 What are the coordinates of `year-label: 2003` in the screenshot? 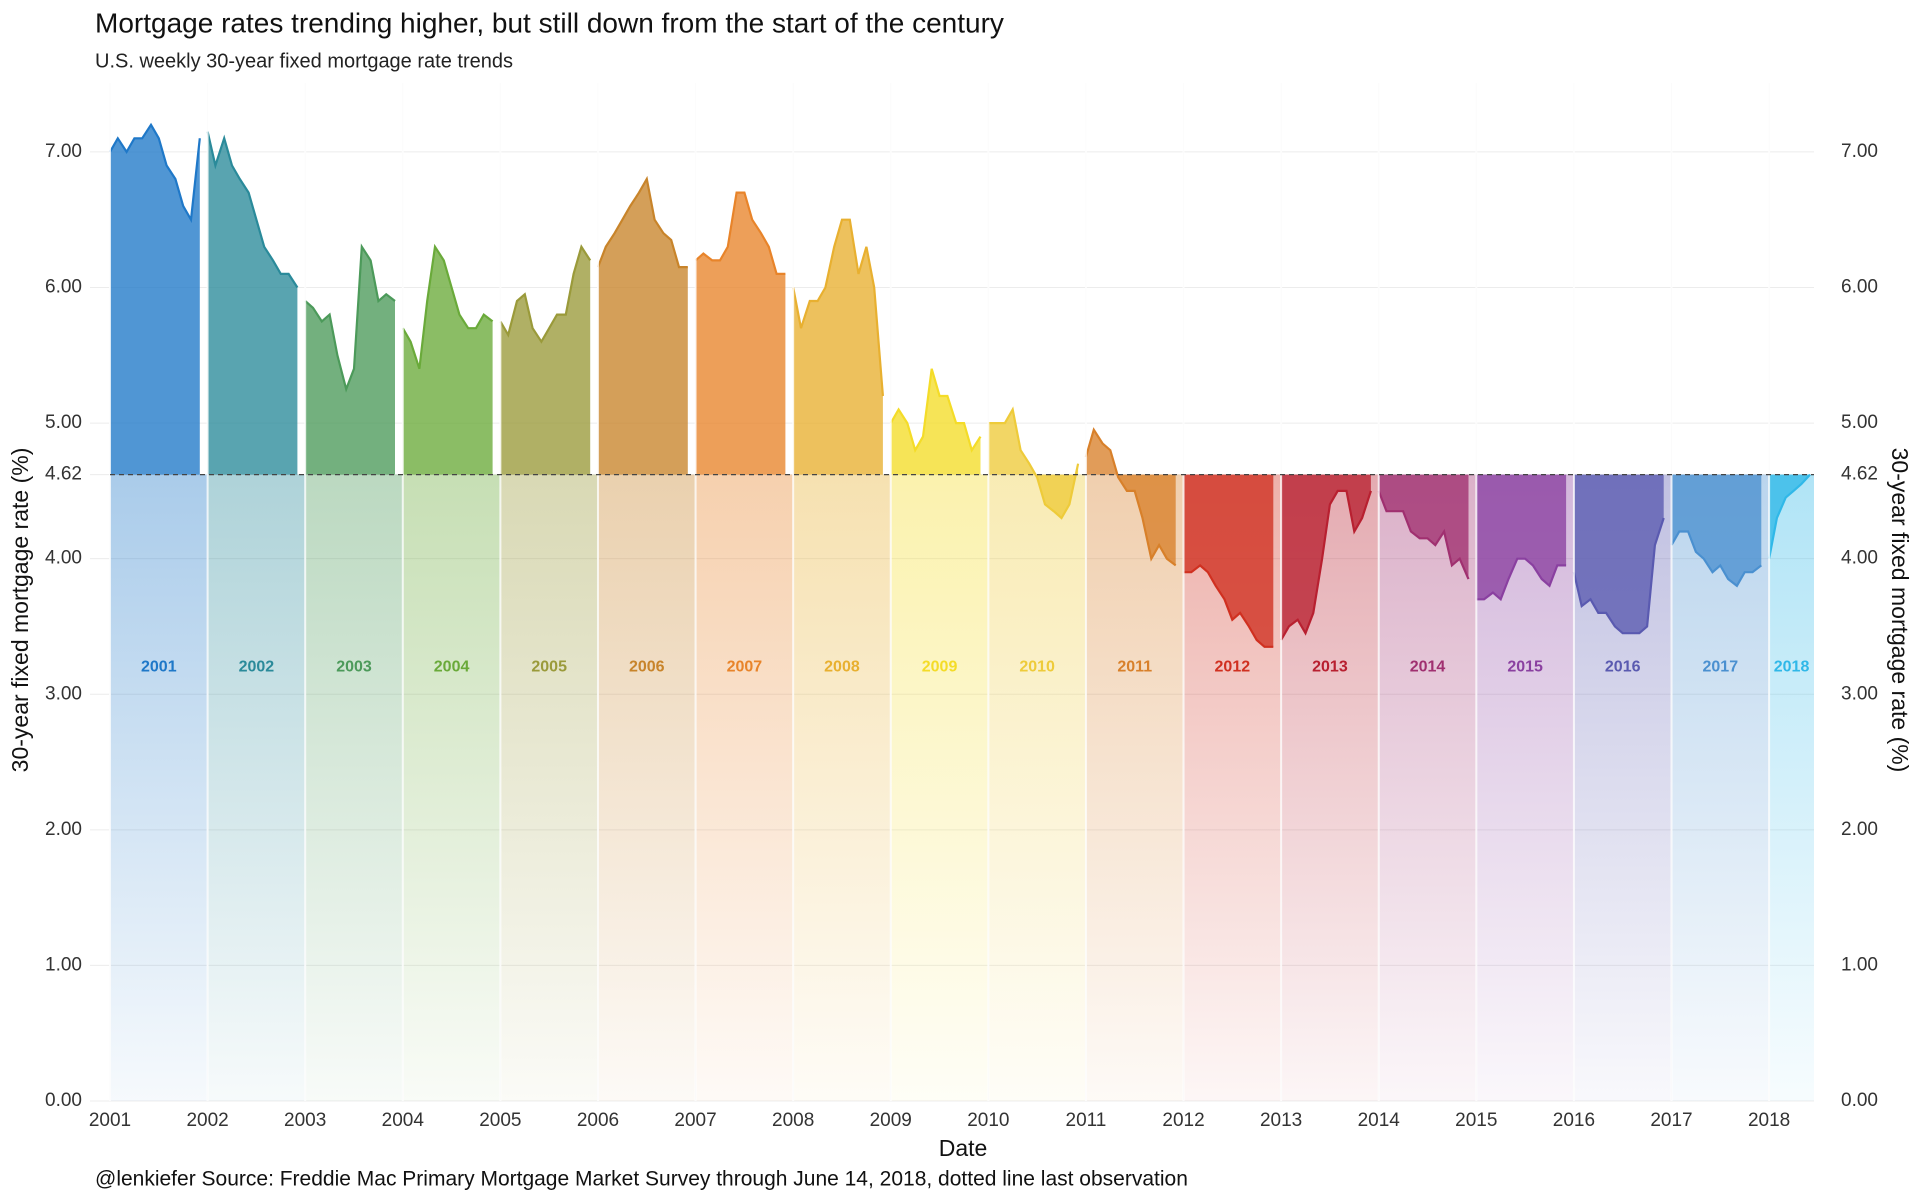 It's located at (354, 666).